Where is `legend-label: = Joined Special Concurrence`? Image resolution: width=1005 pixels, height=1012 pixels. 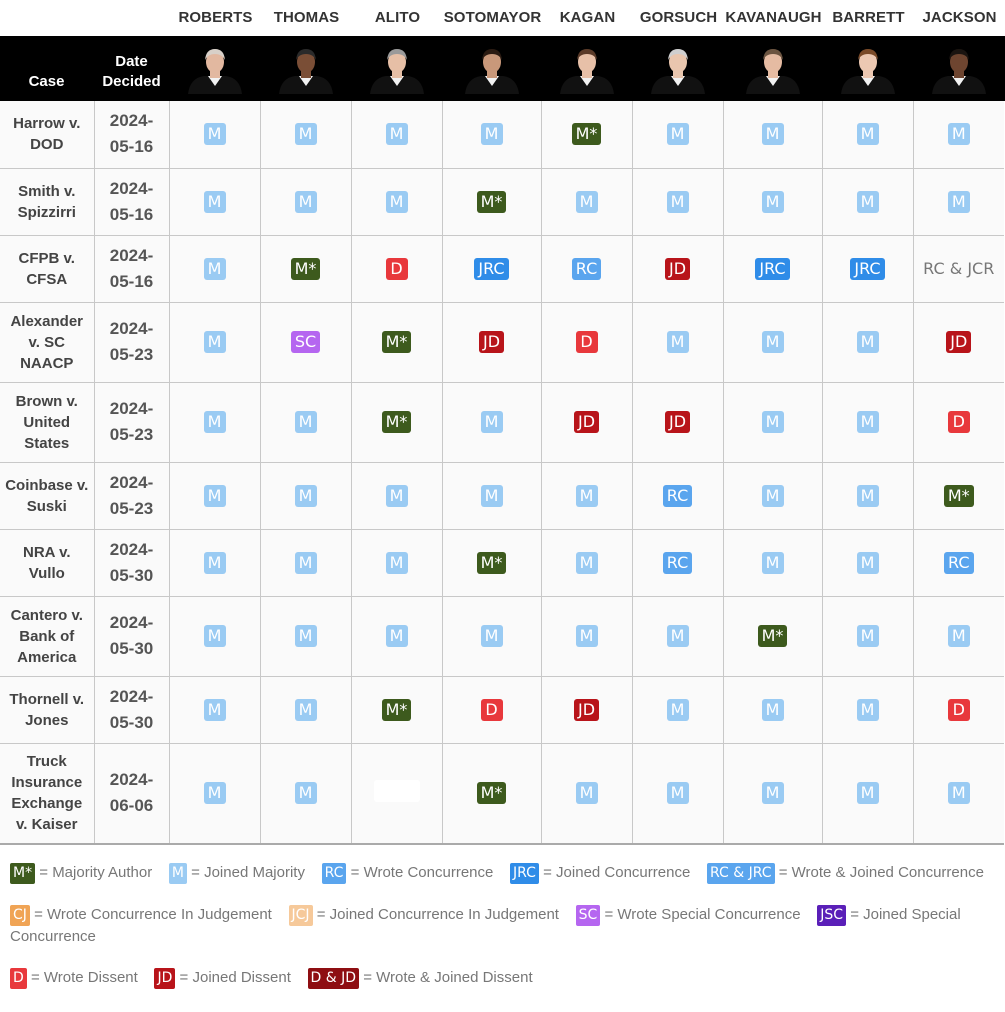 legend-label: = Joined Special Concurrence is located at coordinates (485, 925).